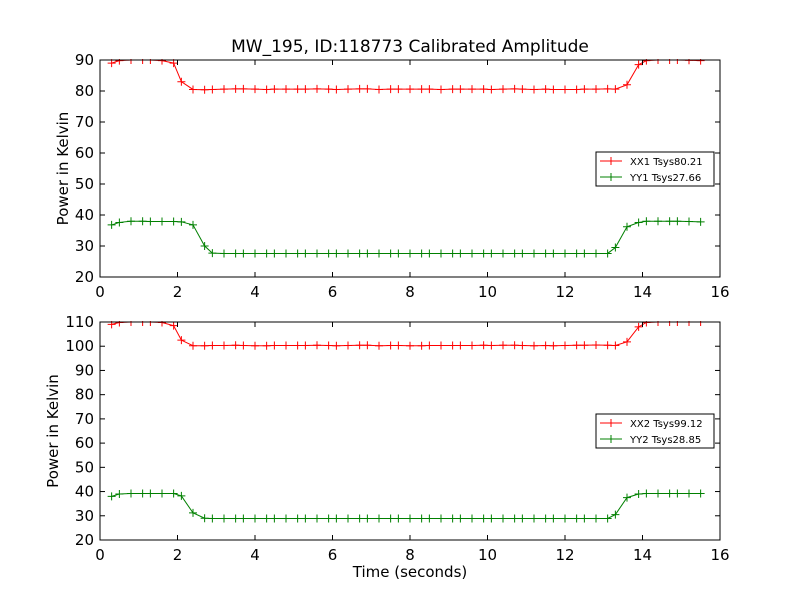  Describe the element at coordinates (410, 572) in the screenshot. I see `x-axis-label: Time (seconds)` at that location.